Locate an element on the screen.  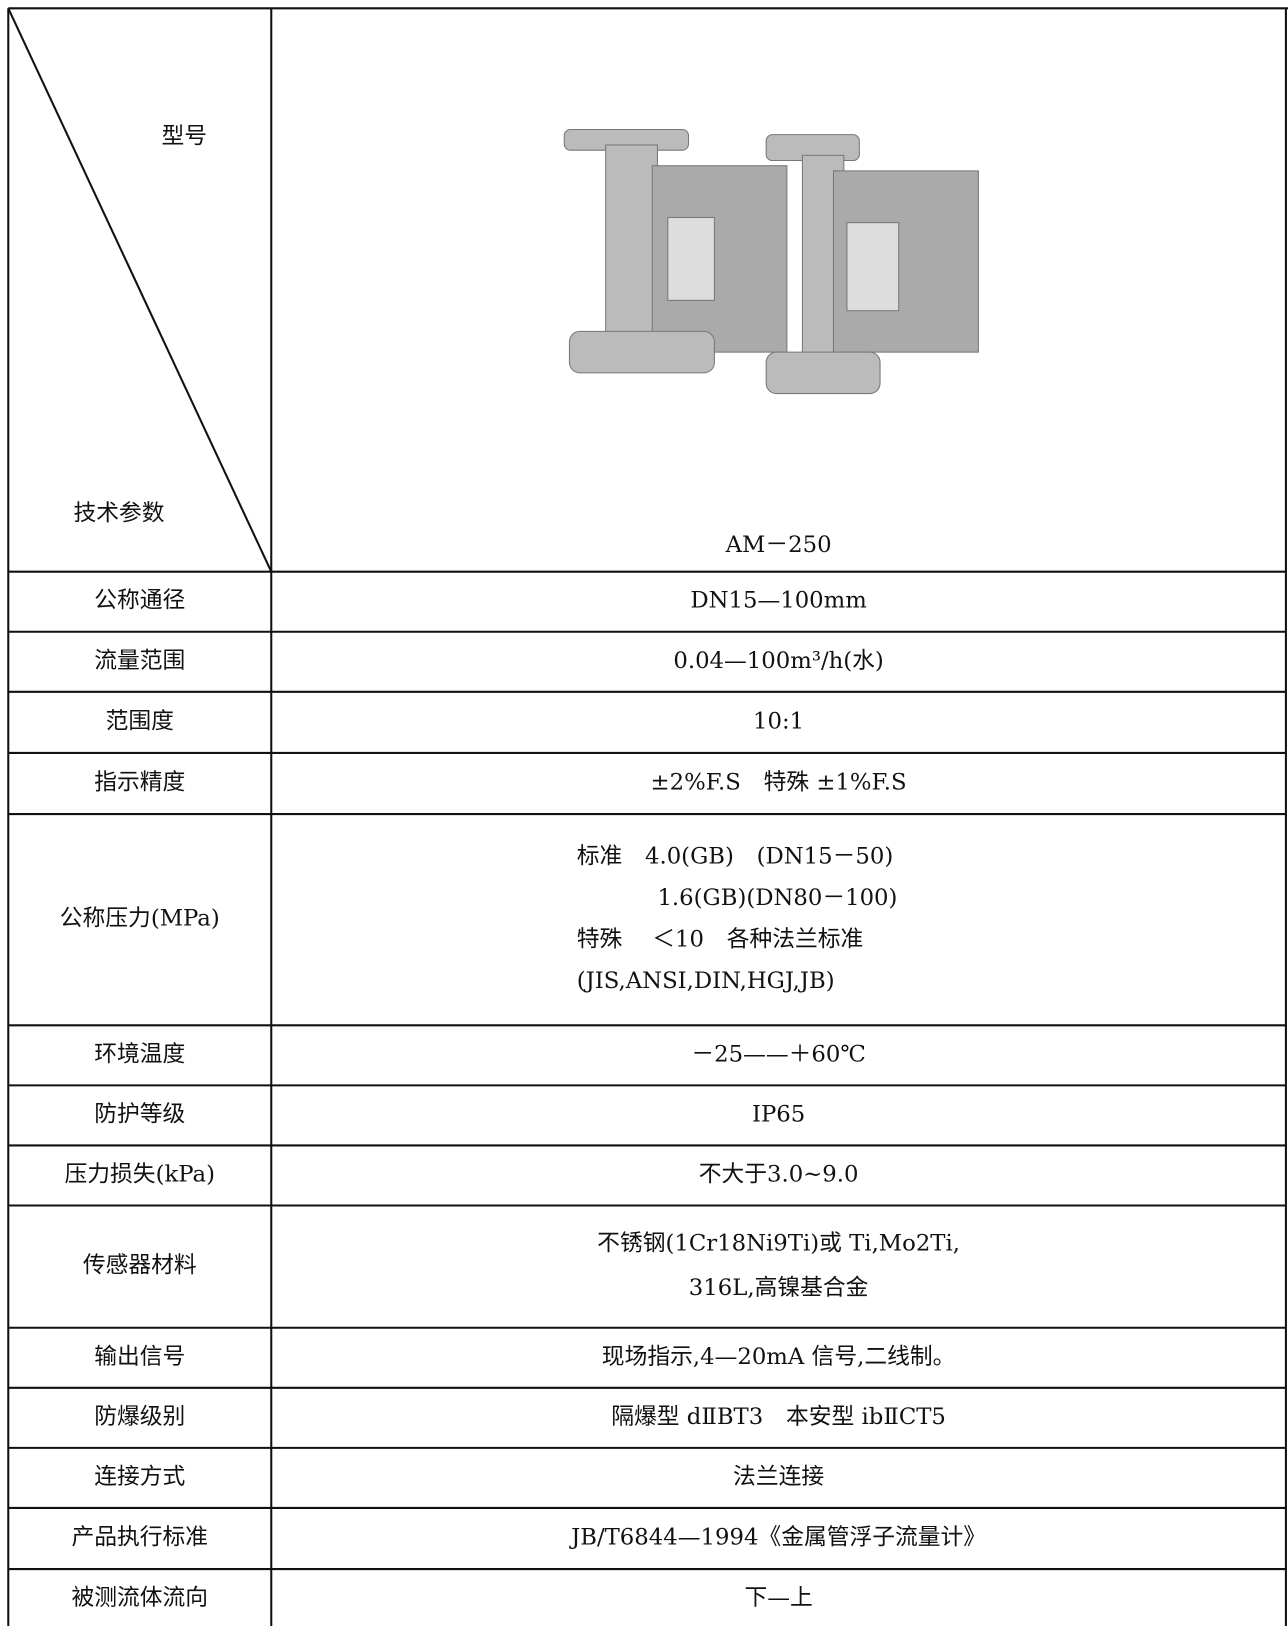
row-value: 特殊 ＜10 各种法兰标准 is located at coordinates (720, 939).